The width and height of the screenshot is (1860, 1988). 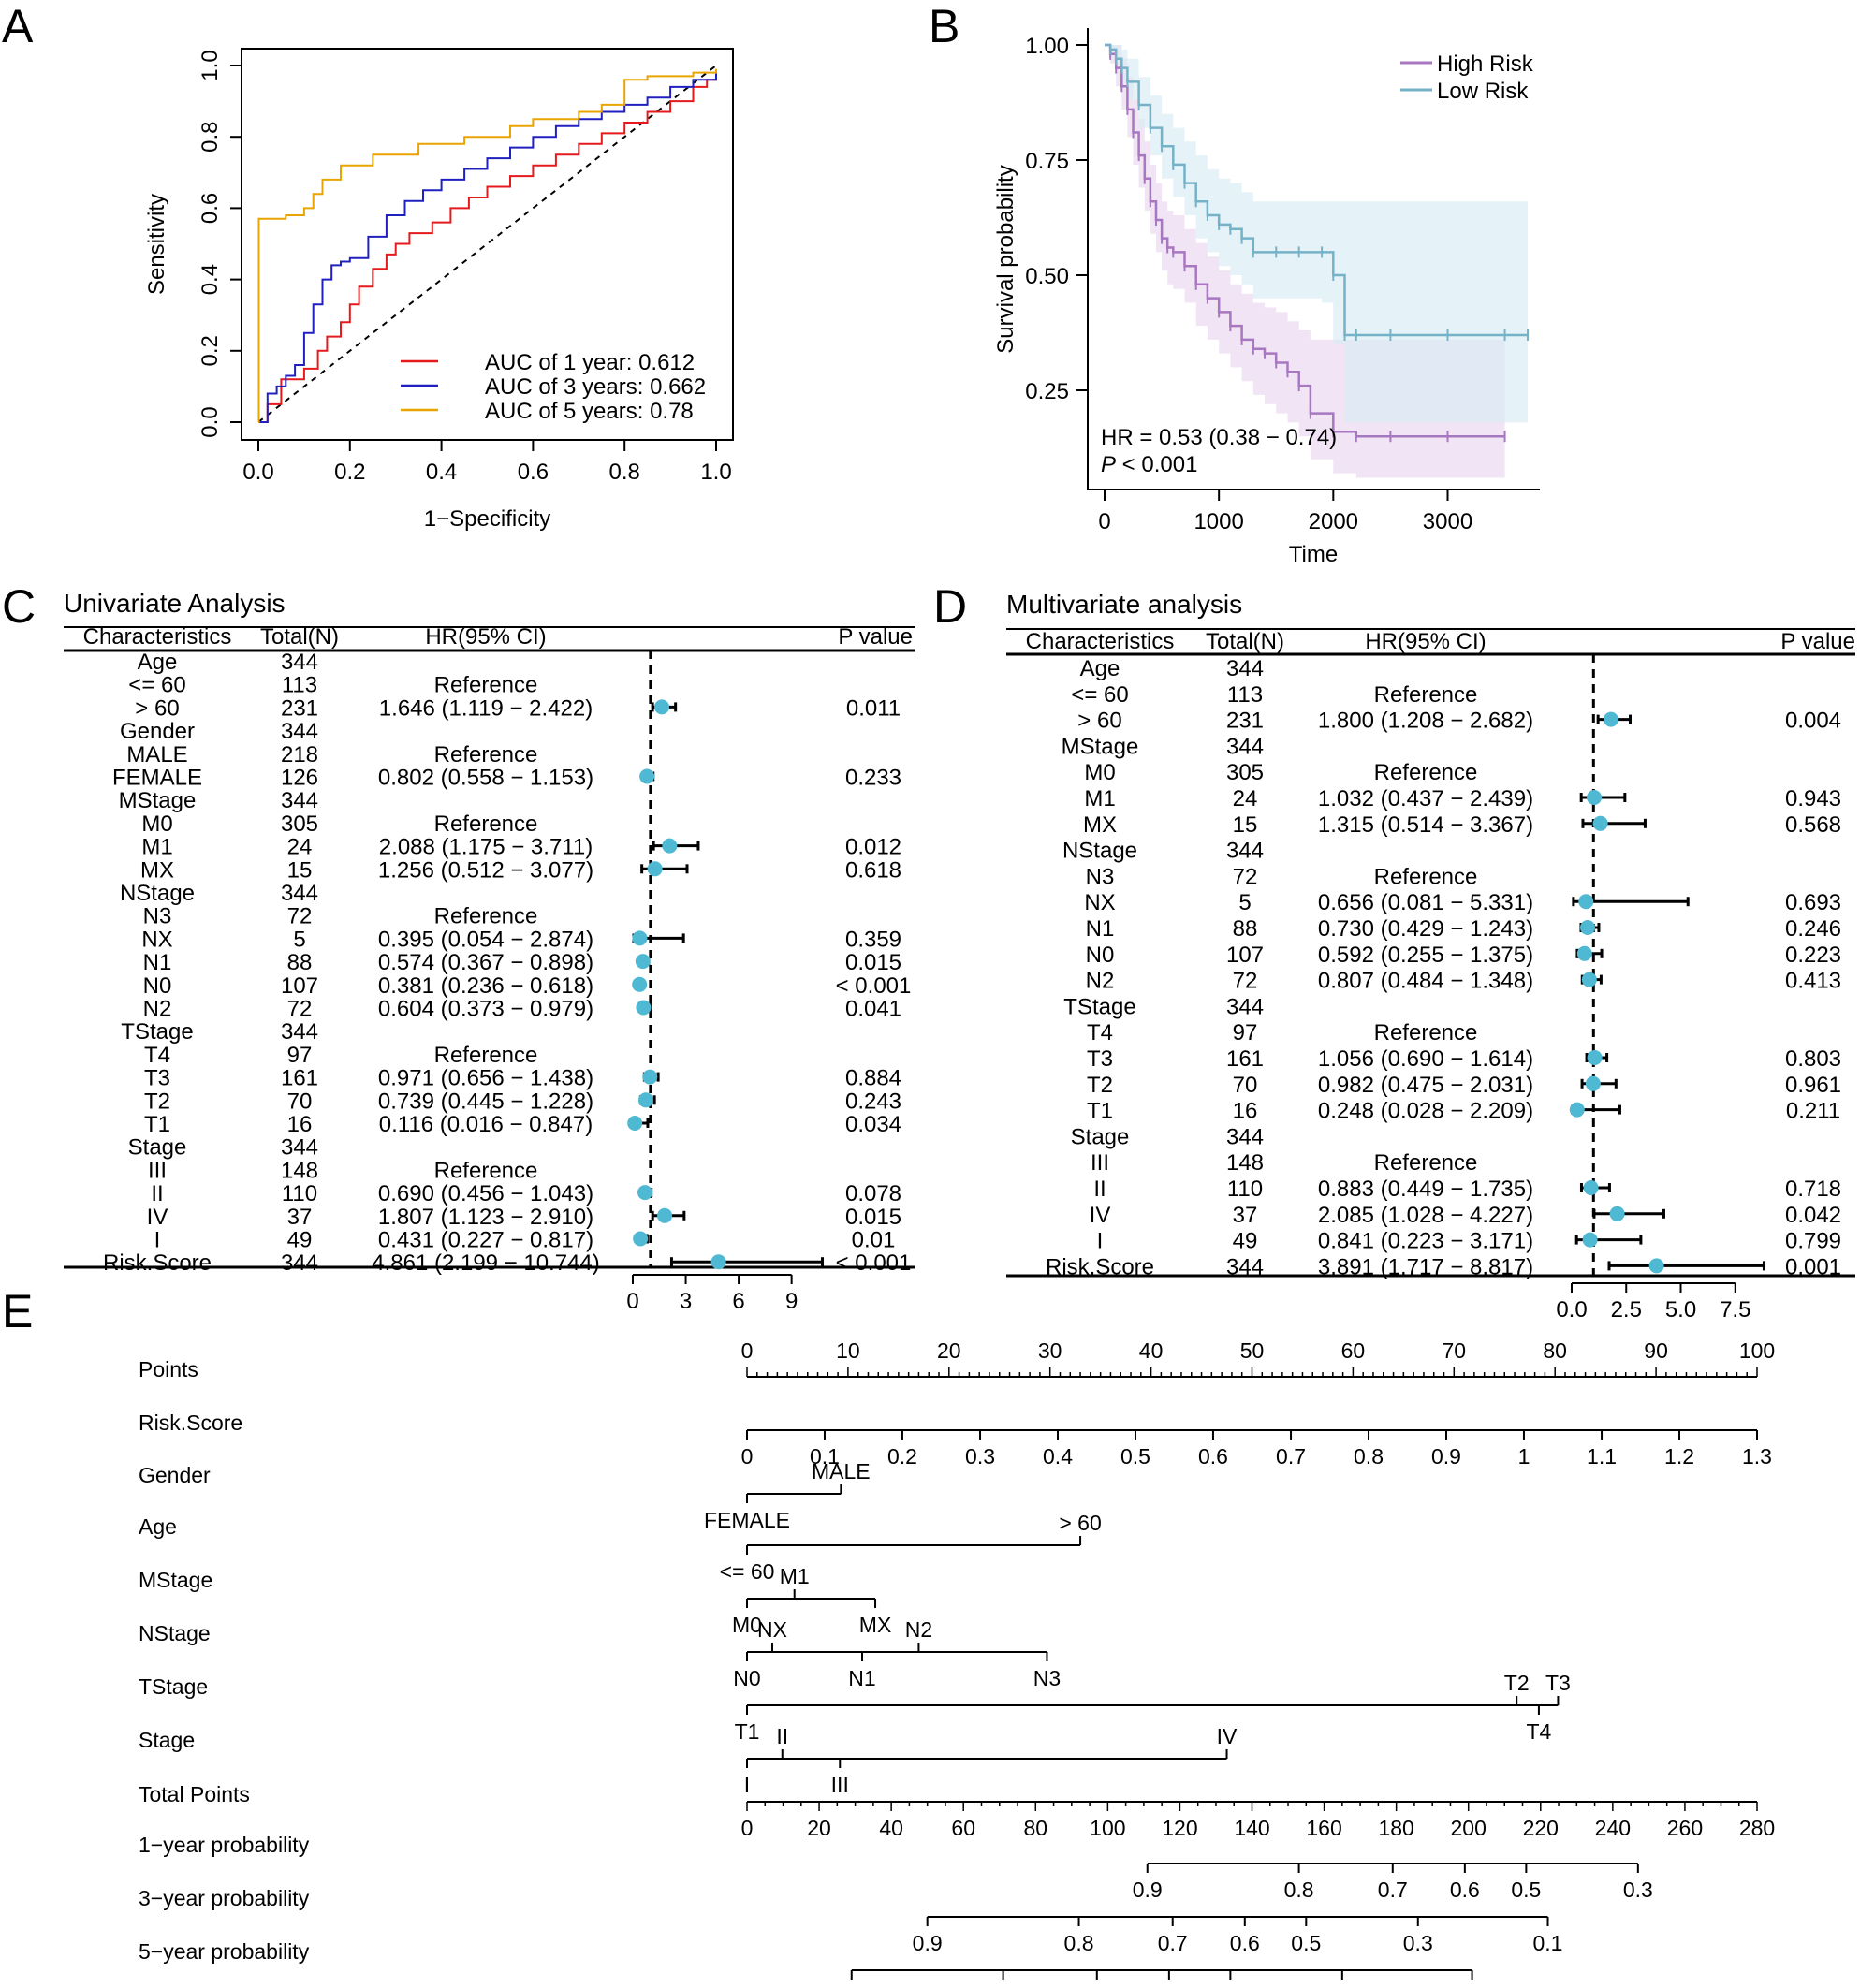 I want to click on nomogram-total-label: 220, so click(x=1541, y=1828).